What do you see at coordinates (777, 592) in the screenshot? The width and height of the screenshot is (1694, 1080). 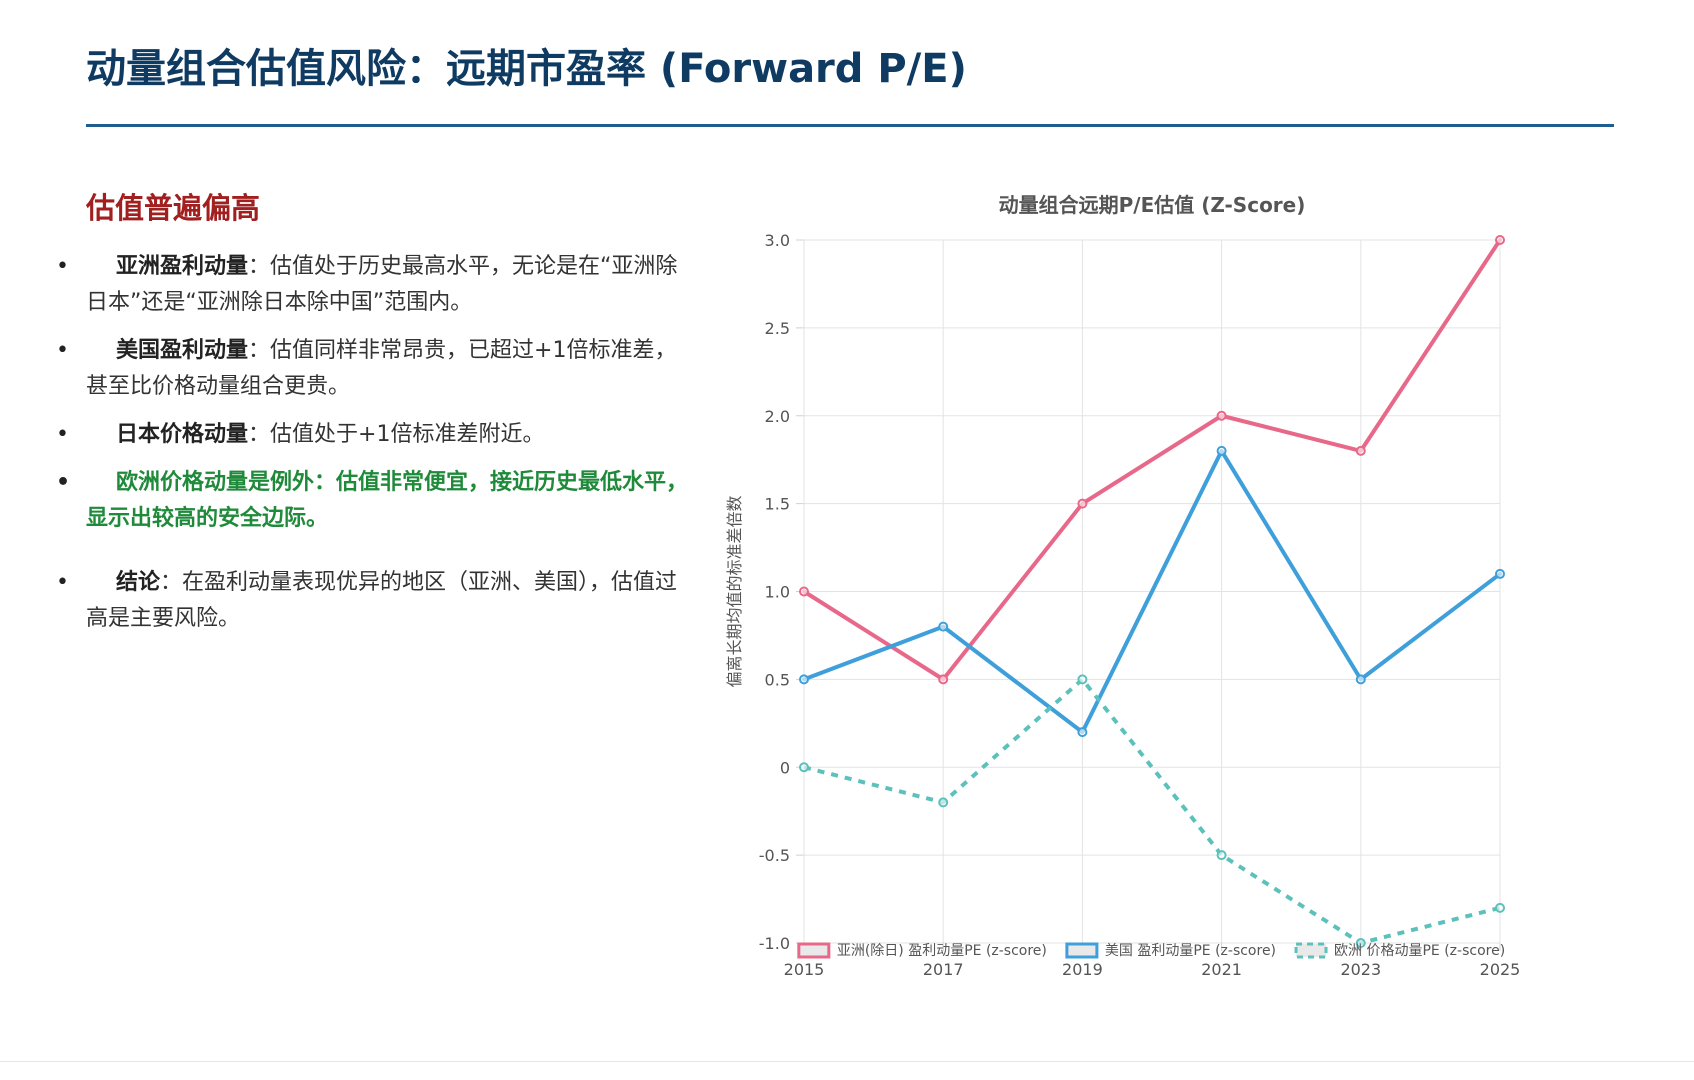 I see `y-tick-label: 1.0` at bounding box center [777, 592].